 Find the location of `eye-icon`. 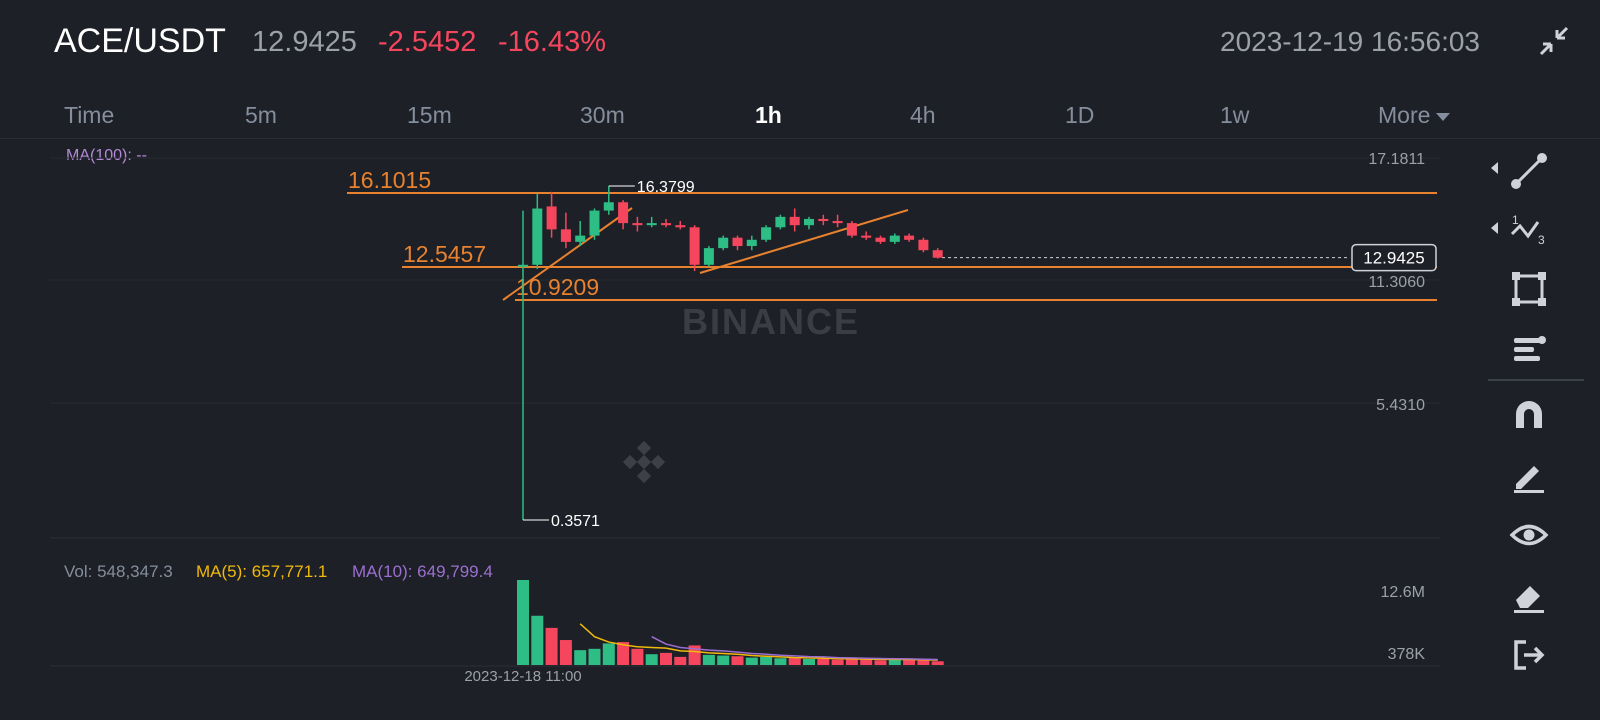

eye-icon is located at coordinates (1529, 535).